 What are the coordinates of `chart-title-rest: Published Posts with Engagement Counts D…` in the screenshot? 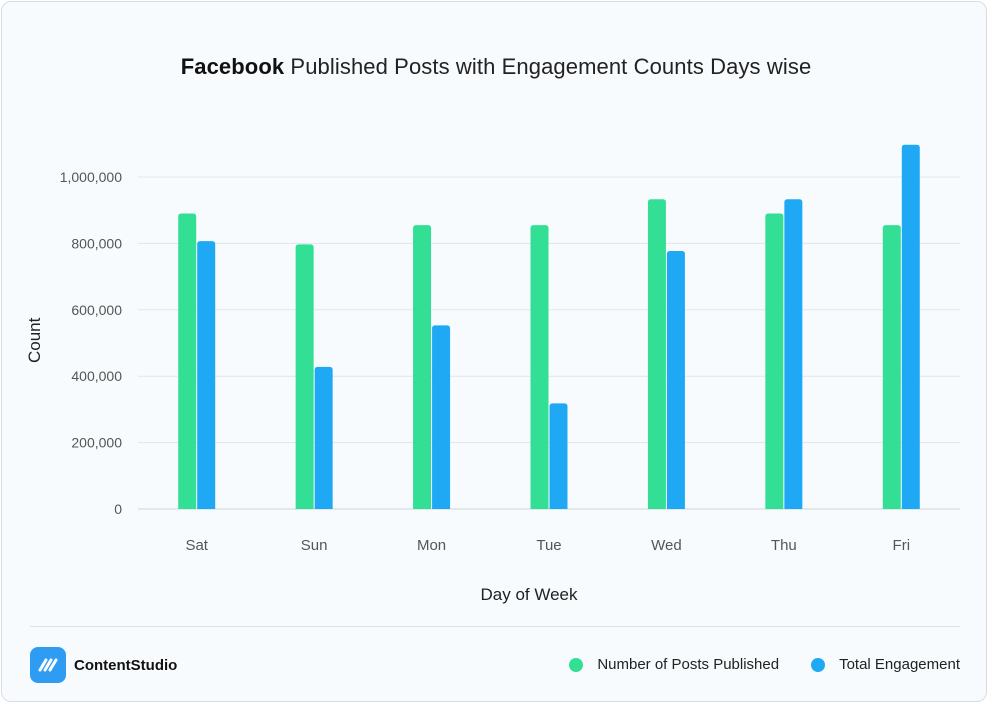 It's located at (548, 66).